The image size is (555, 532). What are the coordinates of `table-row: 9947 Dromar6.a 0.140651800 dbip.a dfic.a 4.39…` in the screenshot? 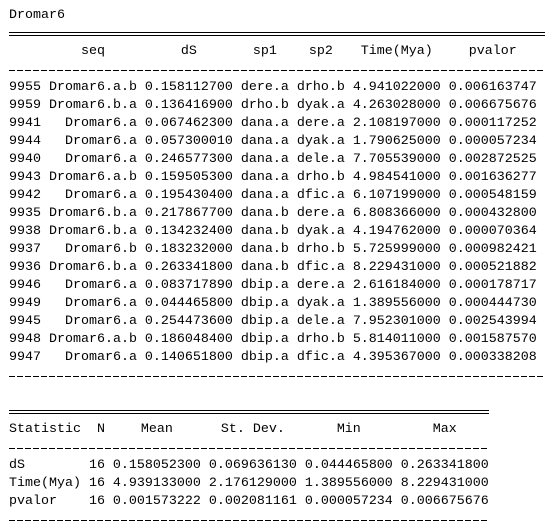 It's located at (273, 358).